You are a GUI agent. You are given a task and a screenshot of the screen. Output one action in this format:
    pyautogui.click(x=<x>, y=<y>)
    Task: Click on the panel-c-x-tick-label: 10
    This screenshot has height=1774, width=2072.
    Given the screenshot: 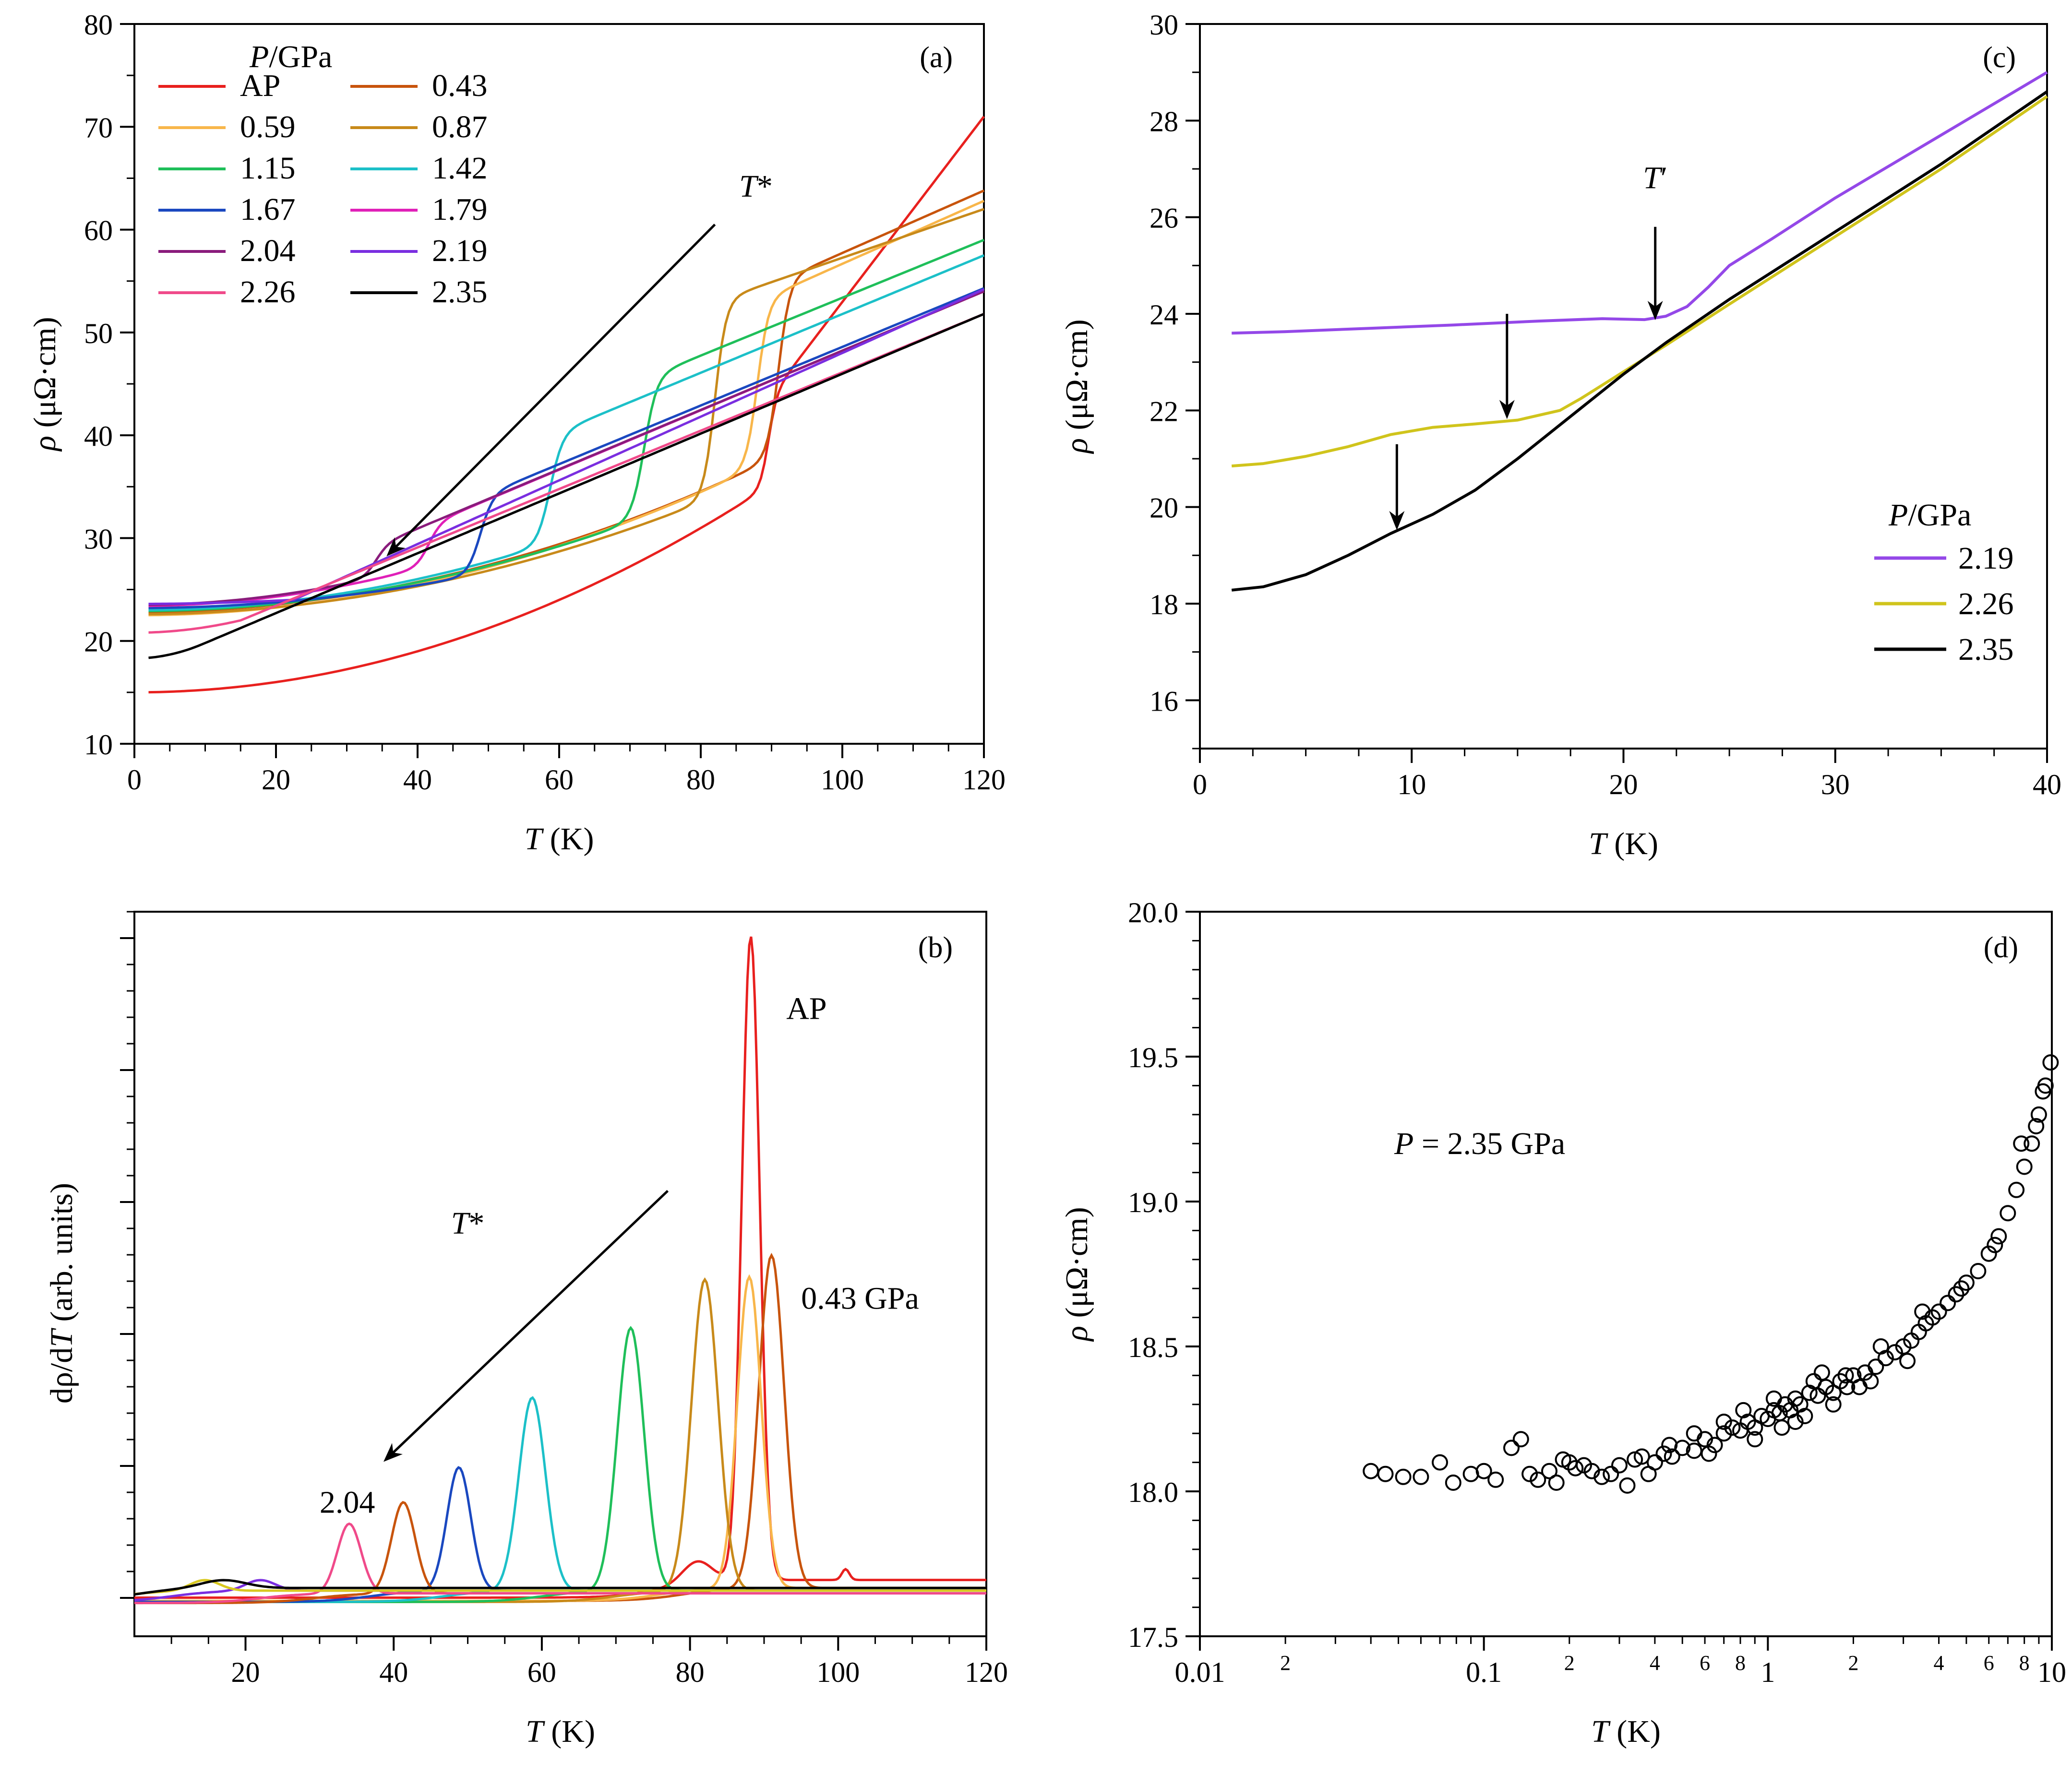 What is the action you would take?
    pyautogui.click(x=1411, y=784)
    